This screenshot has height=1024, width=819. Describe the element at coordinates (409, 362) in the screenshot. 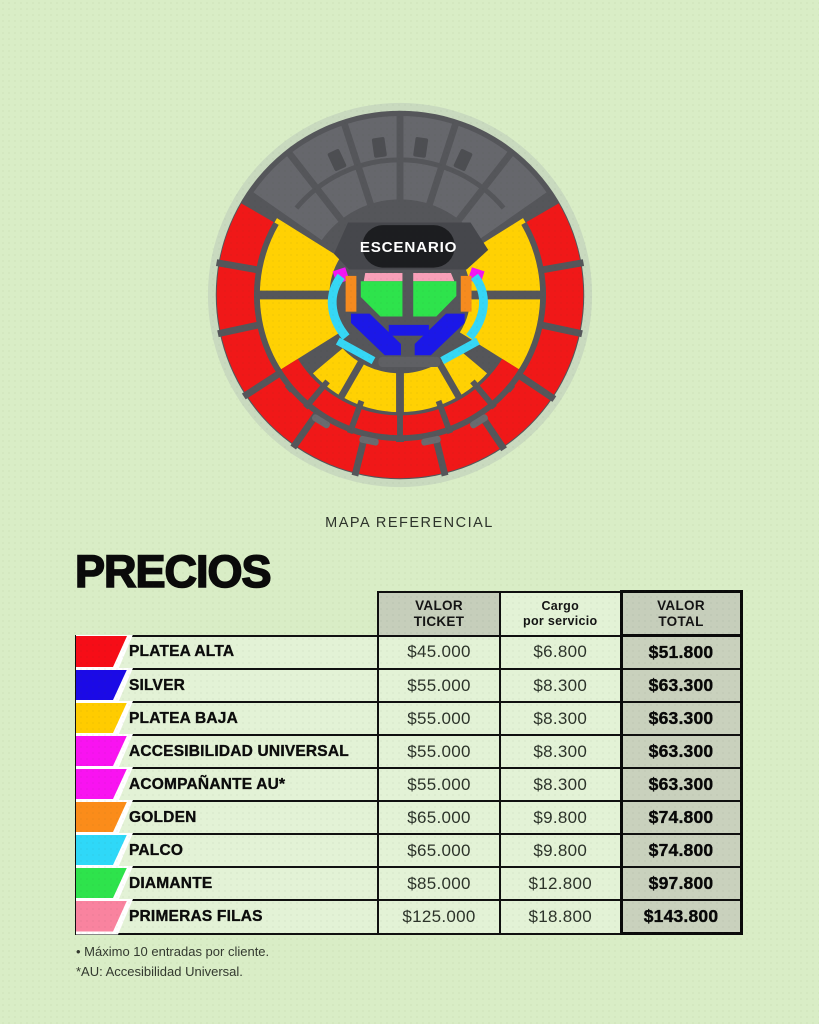

I see `mixer-platform` at that location.